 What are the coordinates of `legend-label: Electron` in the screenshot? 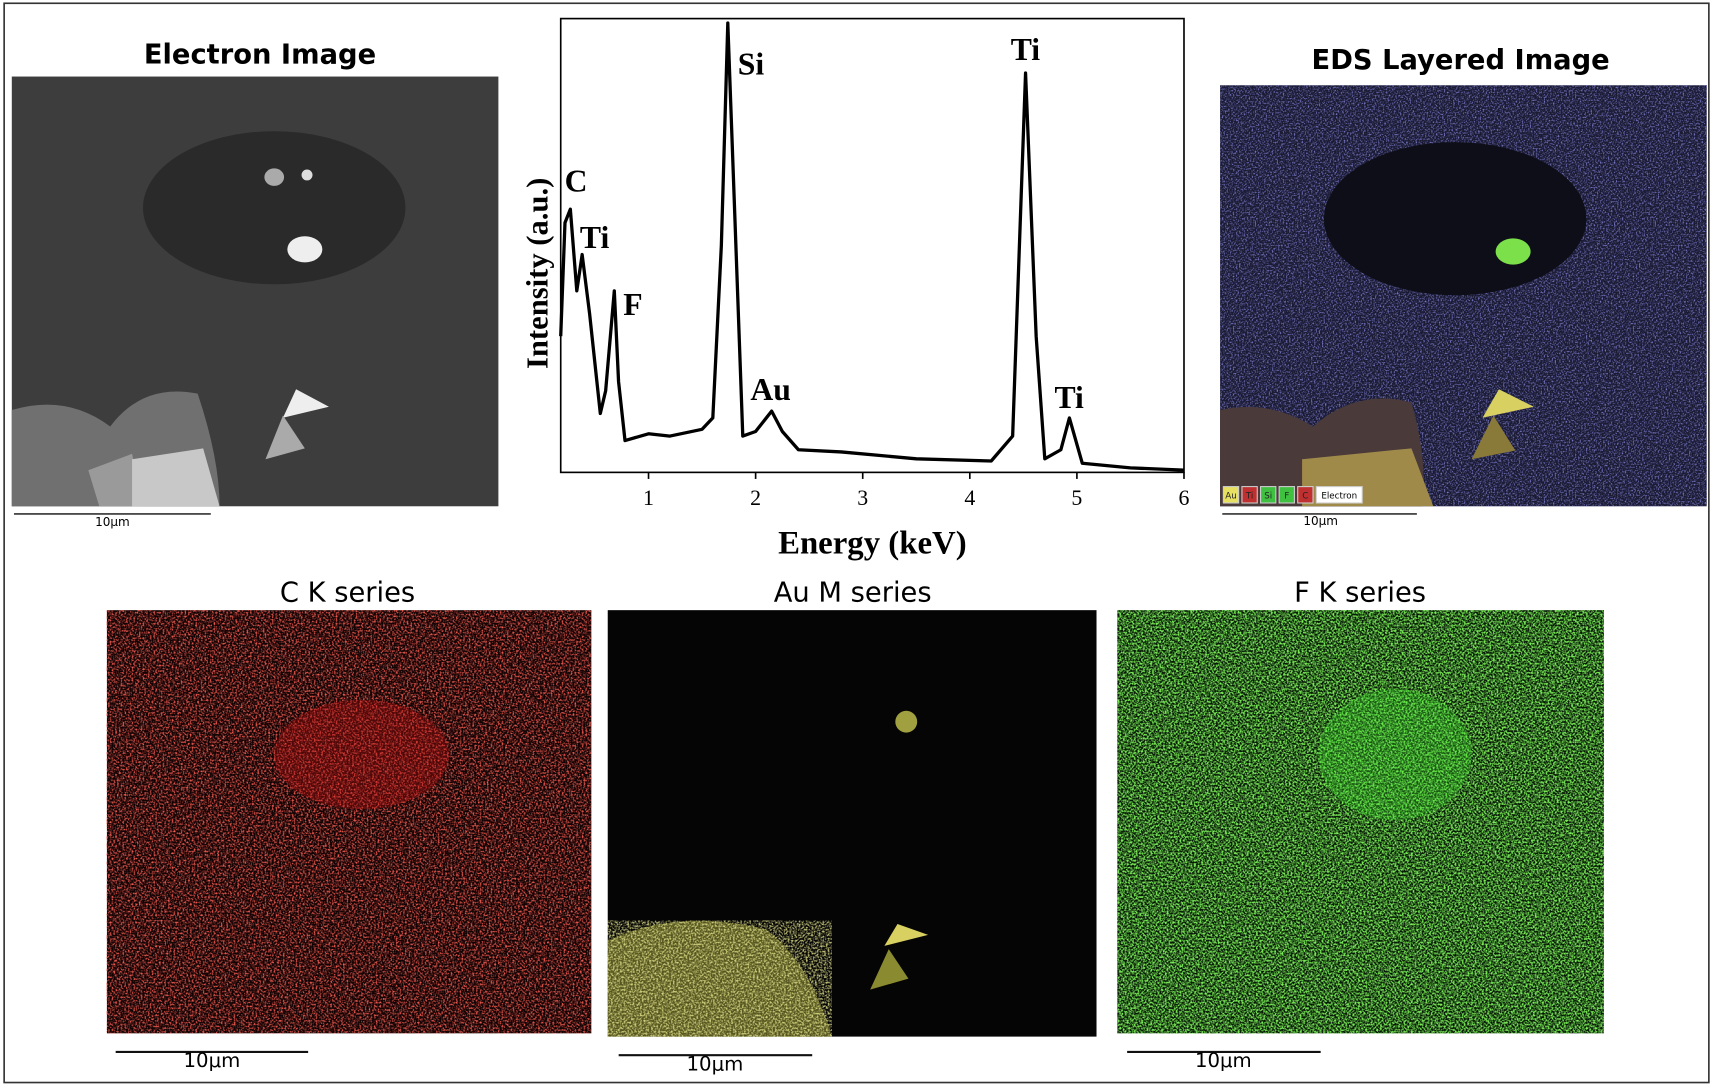 It's located at (1339, 497).